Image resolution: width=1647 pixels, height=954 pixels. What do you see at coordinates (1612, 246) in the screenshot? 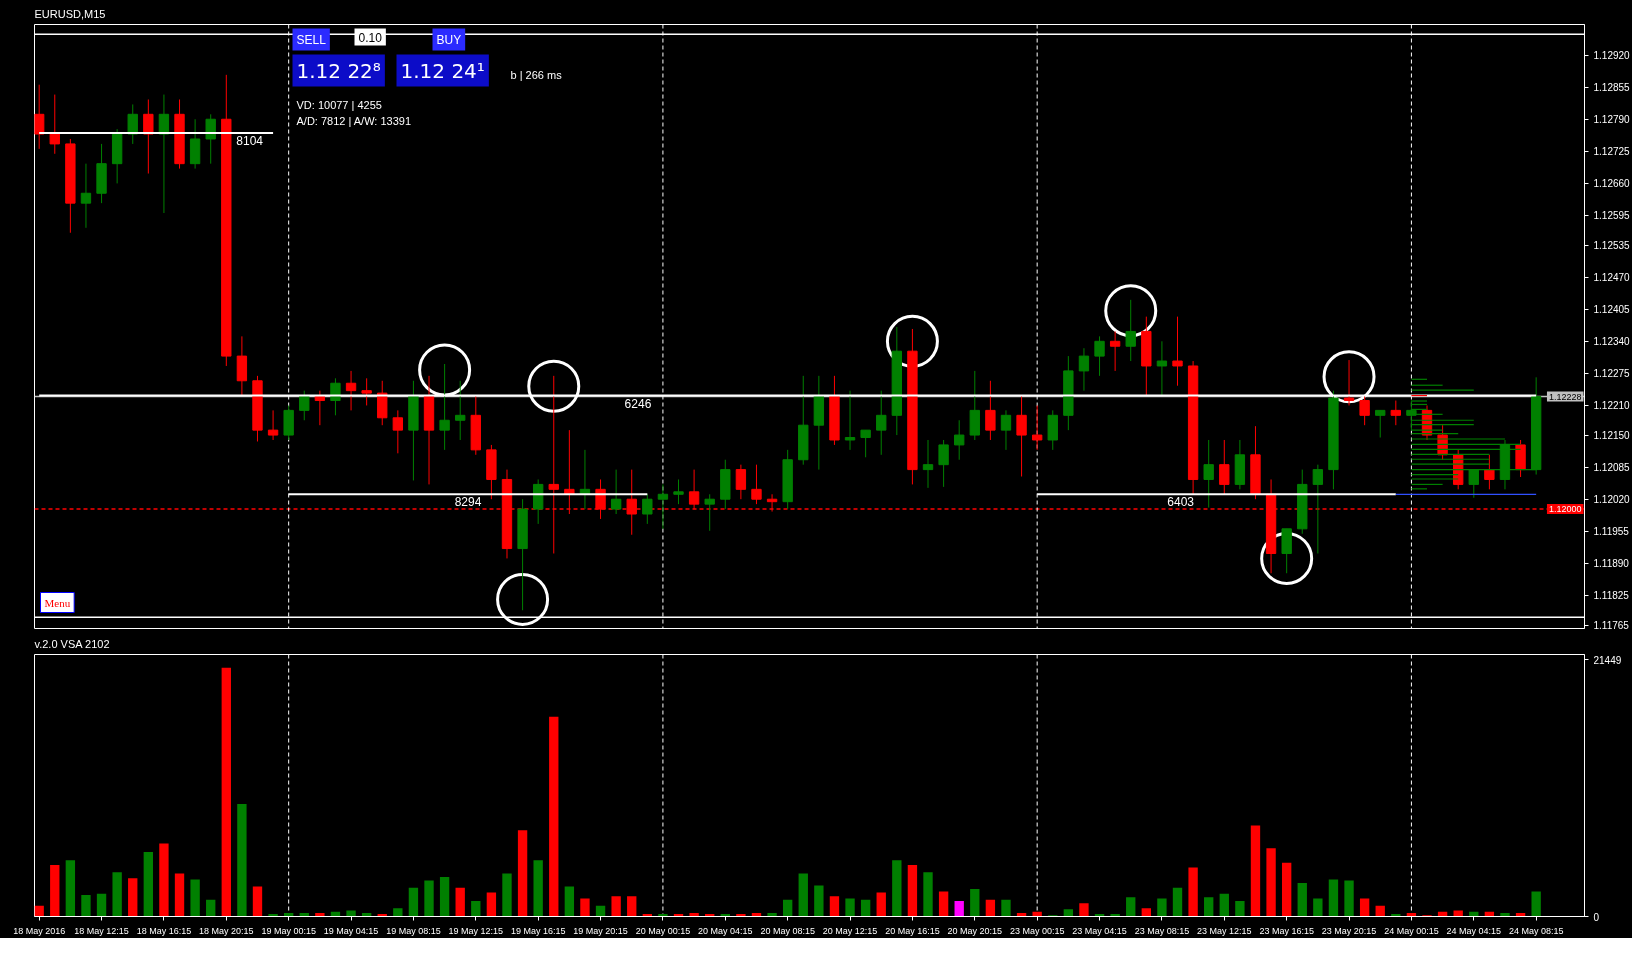
I see `y-tick-label: 1.12535` at bounding box center [1612, 246].